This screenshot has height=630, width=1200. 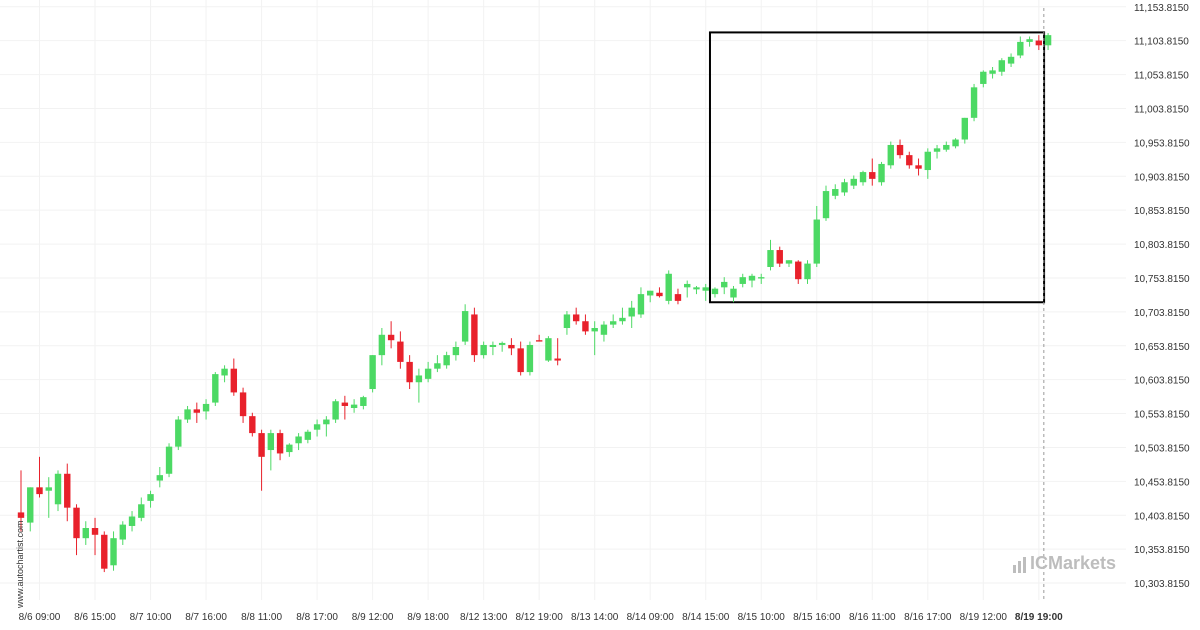 I want to click on pattern-box, so click(x=877, y=167).